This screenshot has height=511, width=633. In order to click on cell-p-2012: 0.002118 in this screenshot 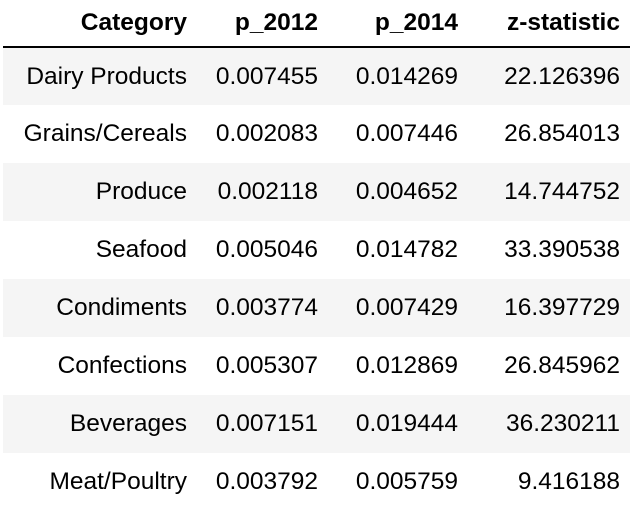, I will do `click(258, 192)`.